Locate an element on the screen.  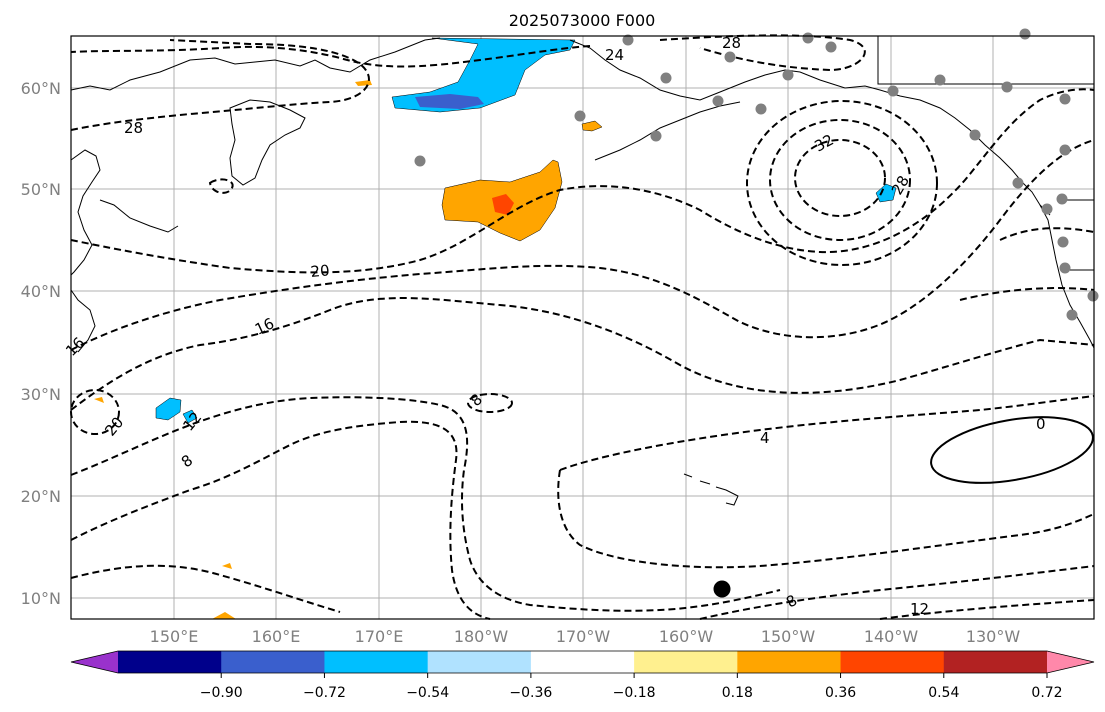
contour-8-se is located at coordinates (897, 592).